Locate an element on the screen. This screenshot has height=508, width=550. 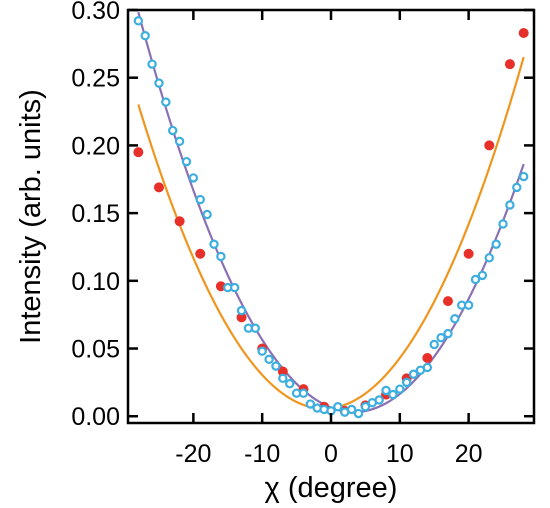
y-tick-label: 0.20 is located at coordinates (95, 146).